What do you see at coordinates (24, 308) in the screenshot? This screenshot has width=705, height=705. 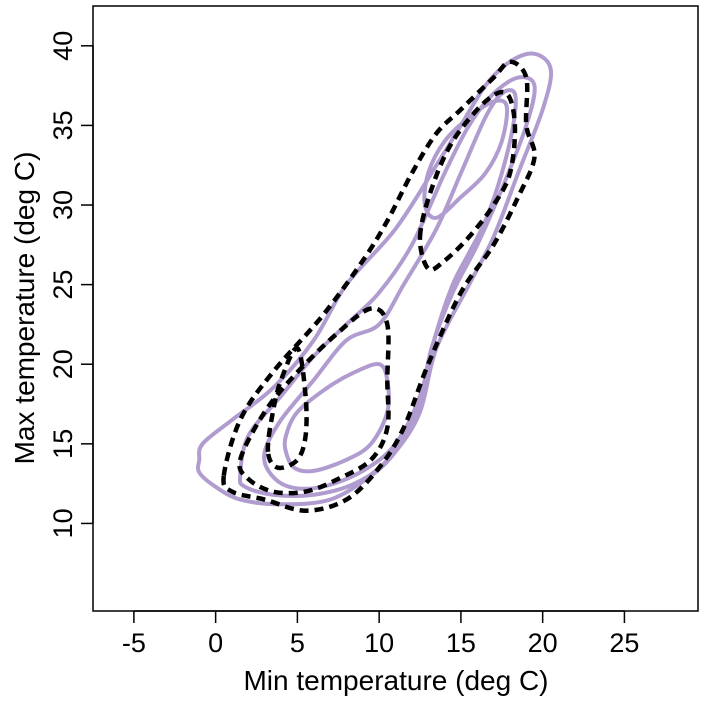 I see `y-axis-label: Max temperature (deg C)` at bounding box center [24, 308].